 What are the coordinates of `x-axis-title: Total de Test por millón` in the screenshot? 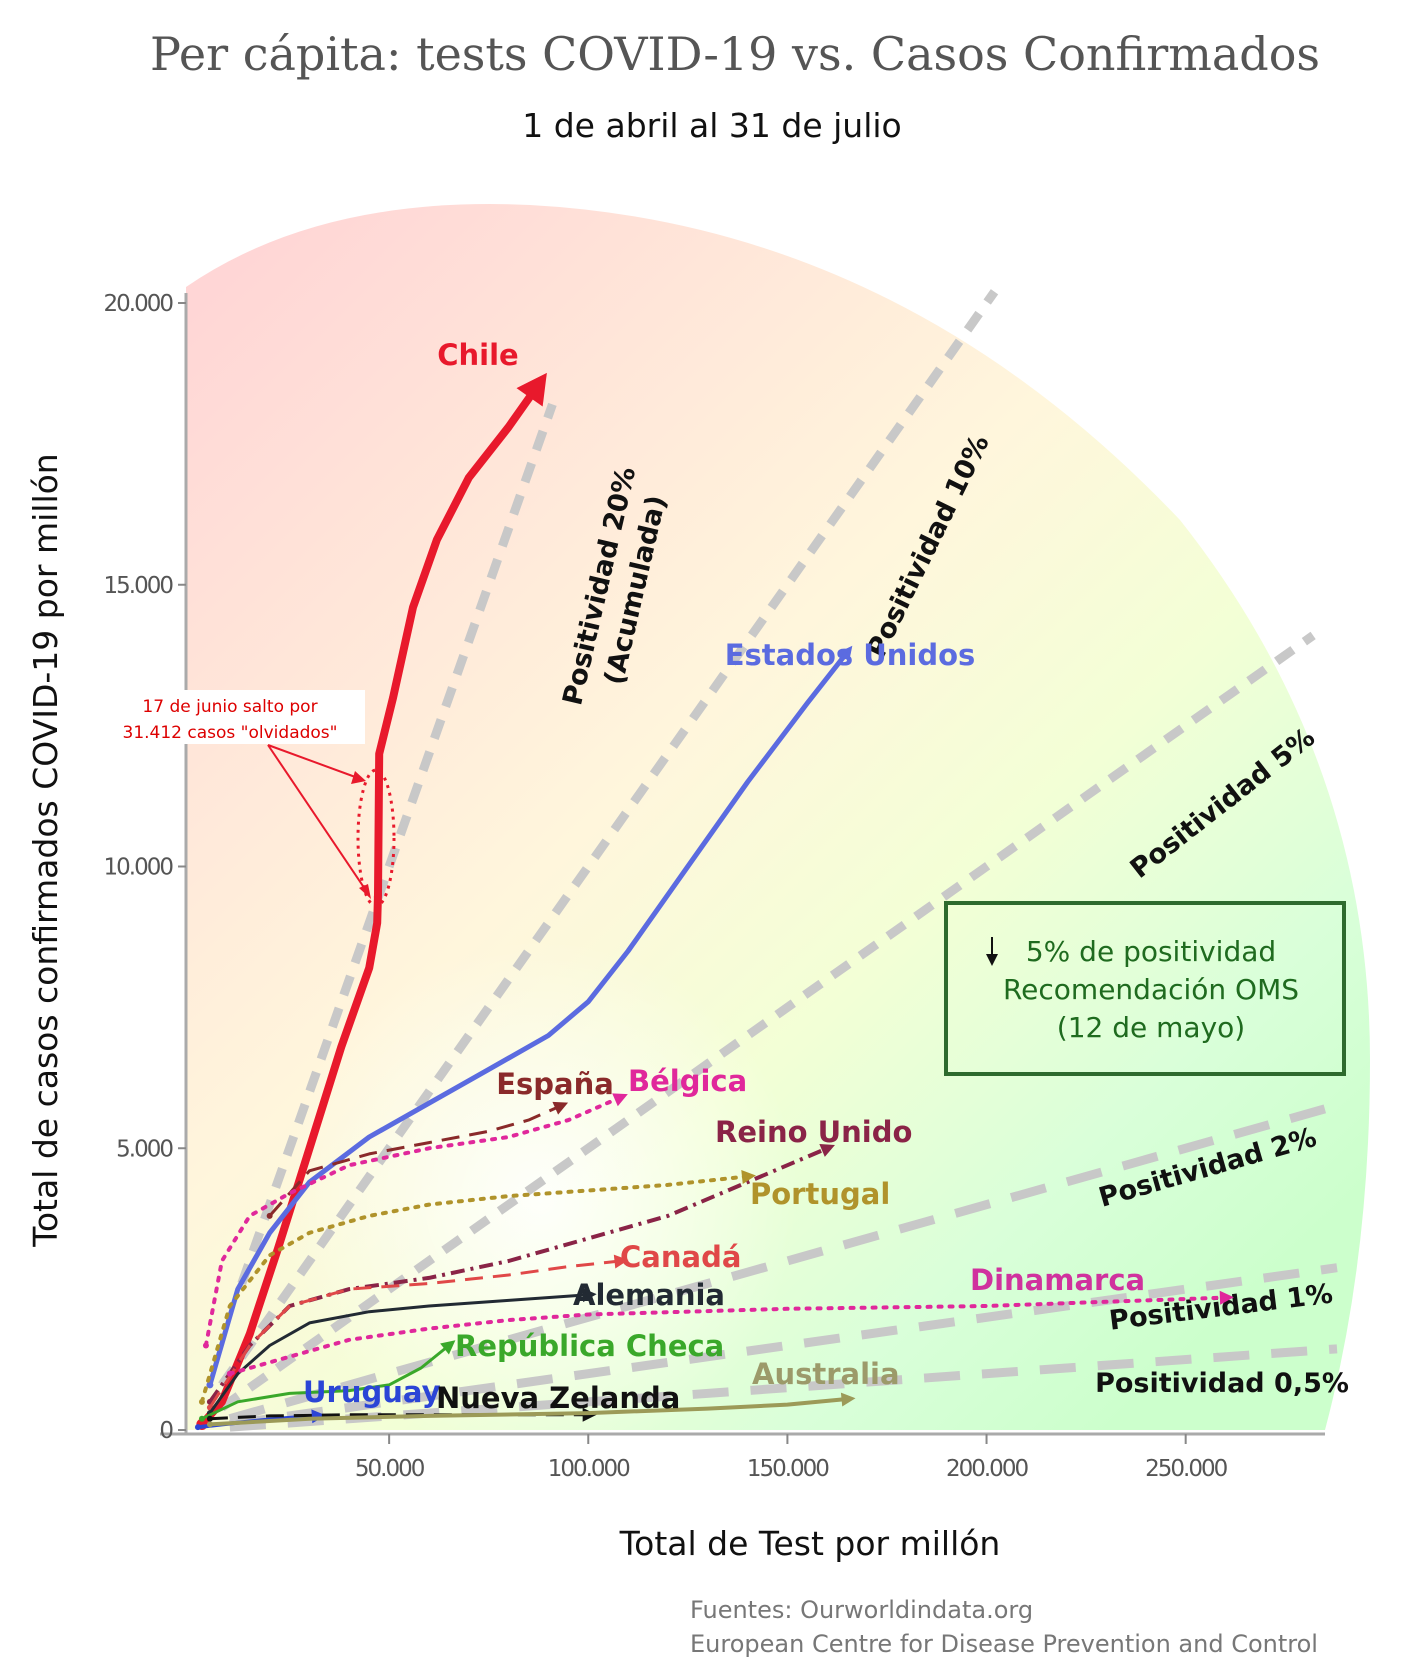 It's located at (810, 1543).